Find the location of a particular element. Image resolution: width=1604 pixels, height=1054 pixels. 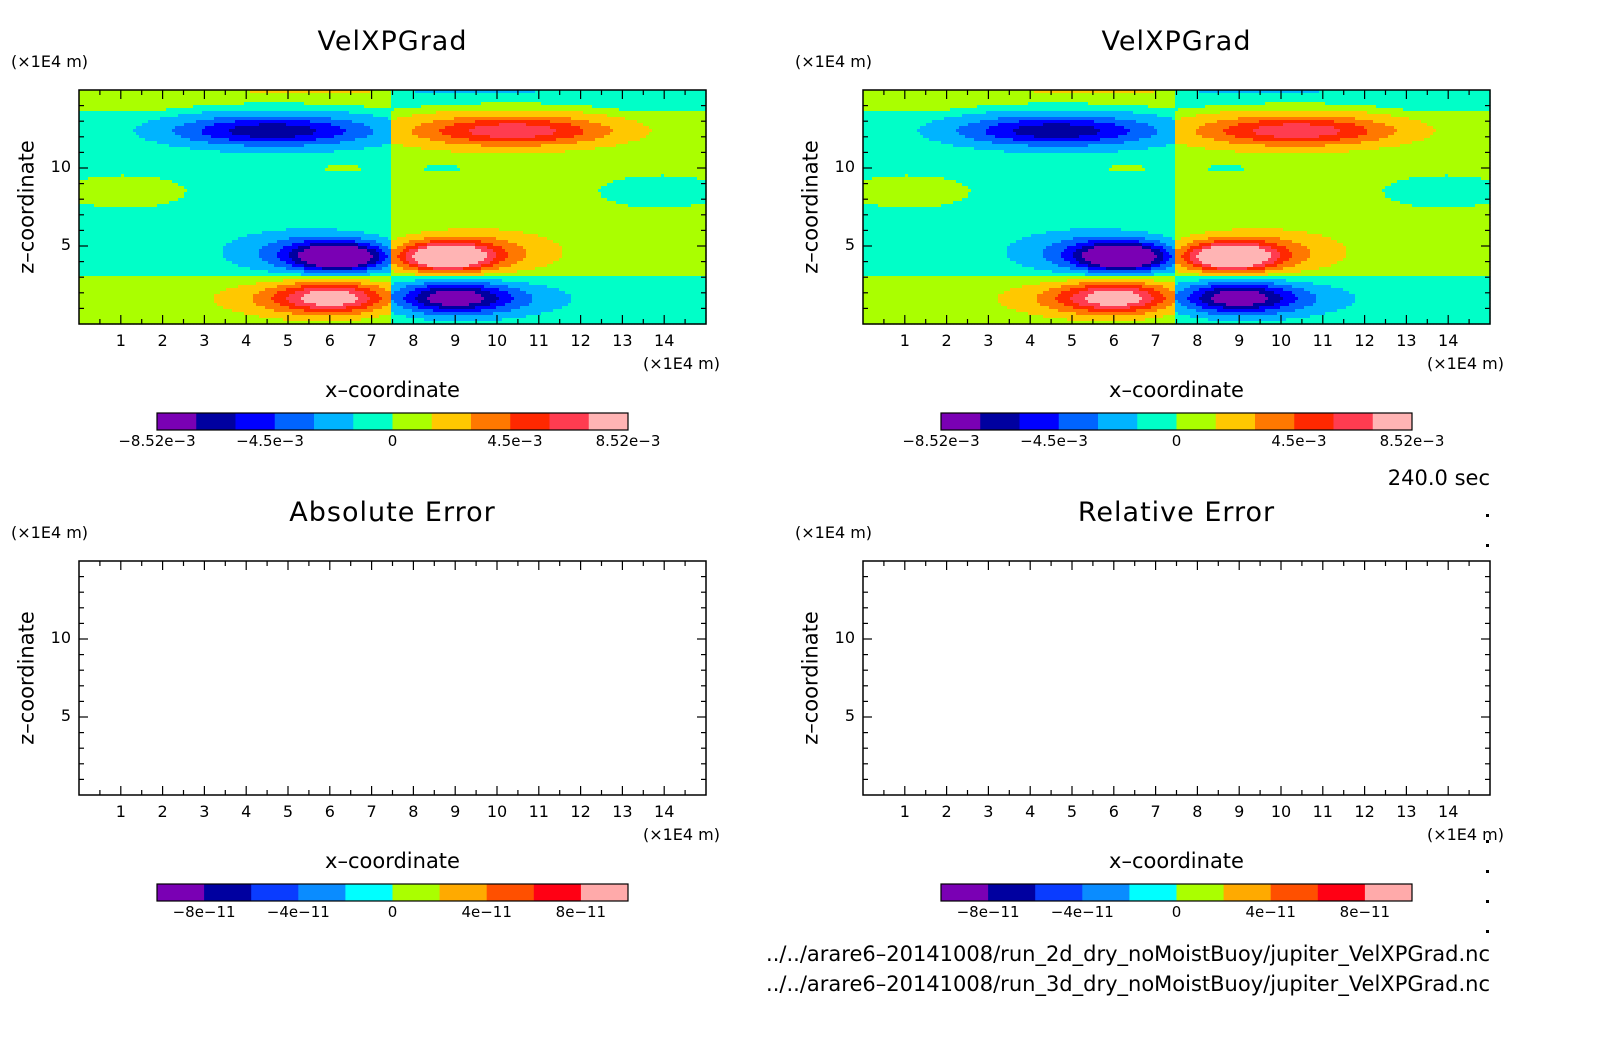

x-tick-label: 1 is located at coordinates (905, 341).